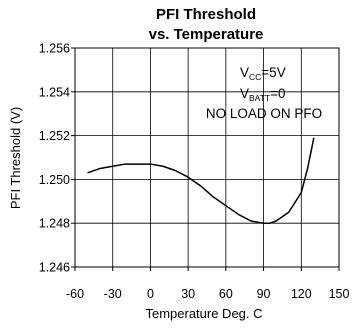 The height and width of the screenshot is (329, 357). Describe the element at coordinates (54, 49) in the screenshot. I see `y-tick-label: 1.256` at that location.